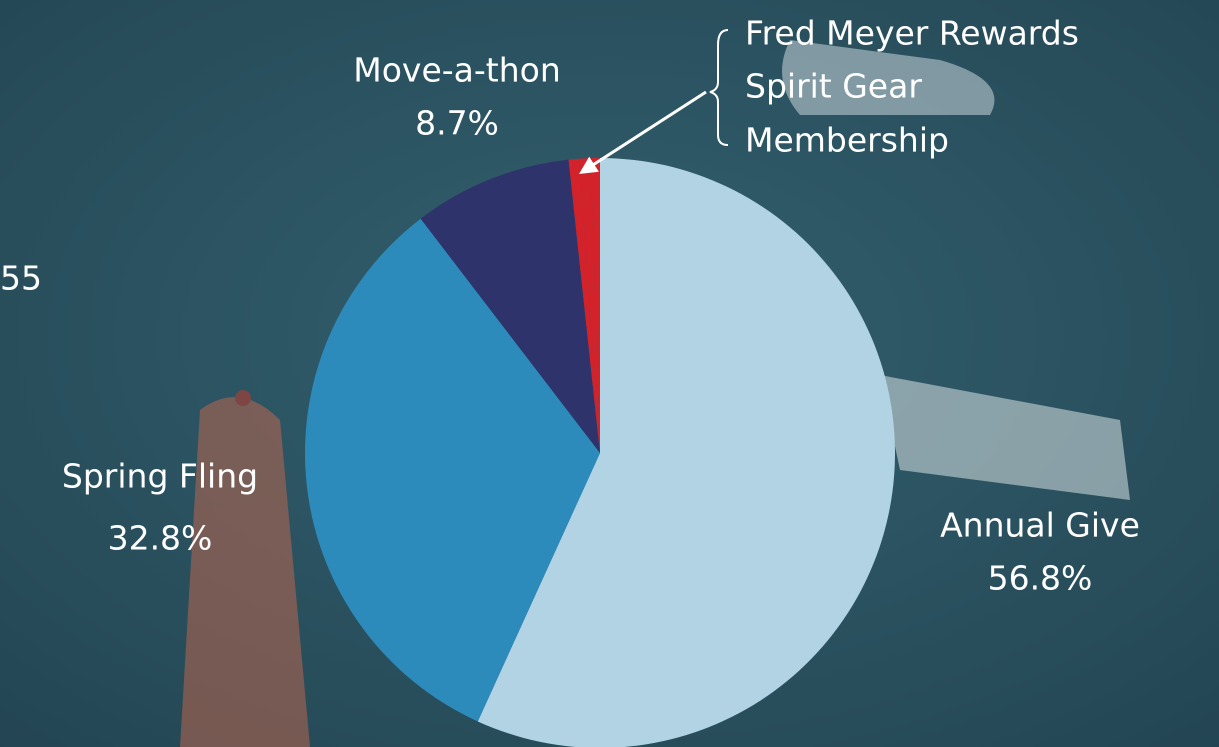 The height and width of the screenshot is (747, 1219). Describe the element at coordinates (719, 87) in the screenshot. I see `bracket` at that location.